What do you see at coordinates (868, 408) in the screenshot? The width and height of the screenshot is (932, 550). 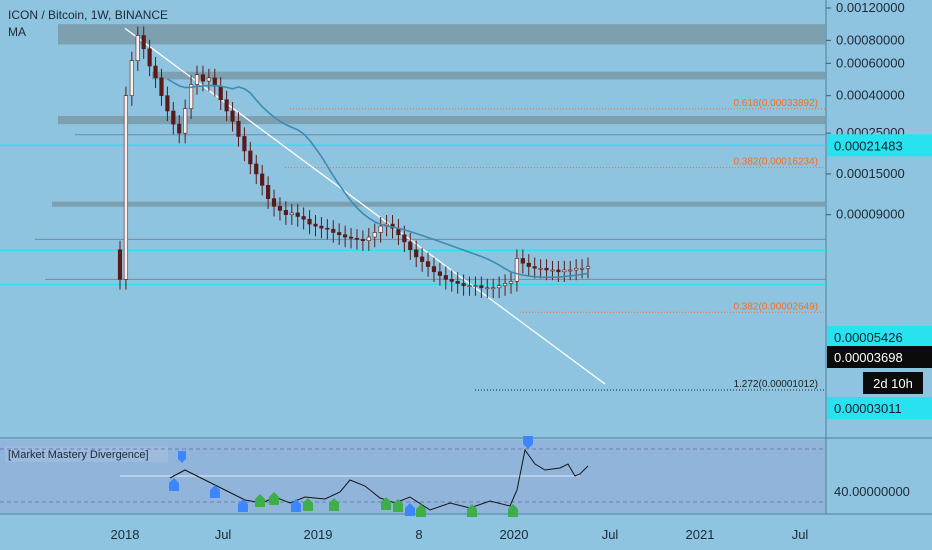 I see `price-highlight-label: 0.00003011` at bounding box center [868, 408].